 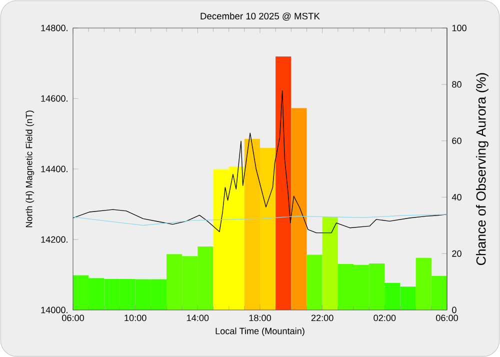 I want to click on y2-tick-label: 0, so click(x=454, y=310).